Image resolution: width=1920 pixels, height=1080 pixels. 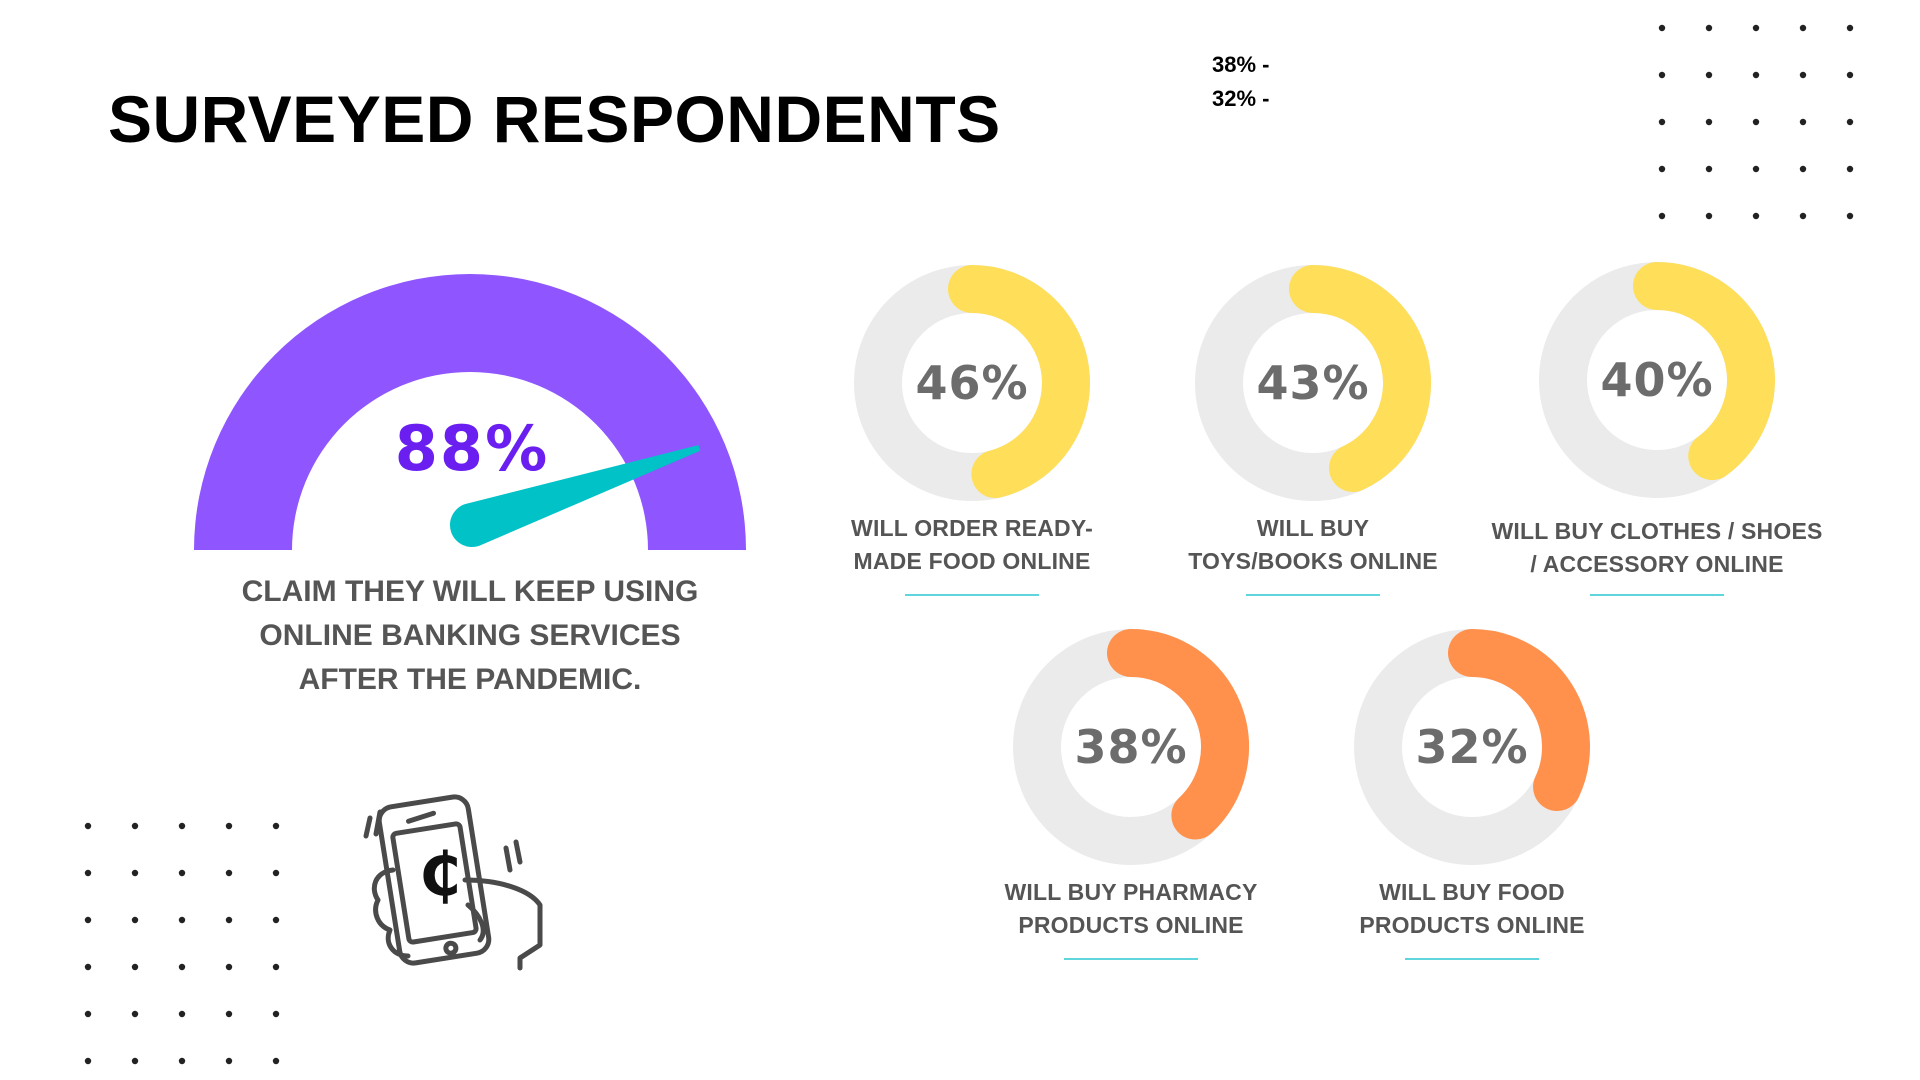 I want to click on gauge-caption-line: AFTER THE PANDEMIC., so click(x=470, y=679).